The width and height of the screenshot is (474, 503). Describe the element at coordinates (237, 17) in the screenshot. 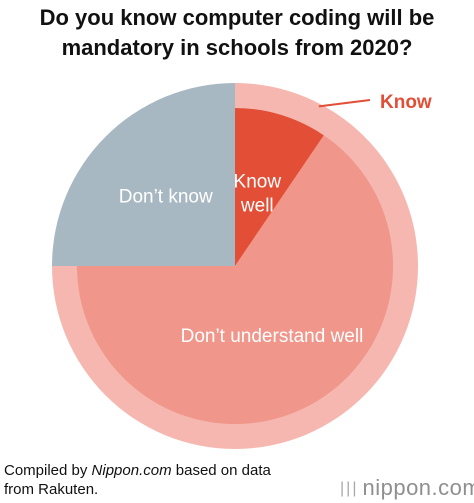

I see `chart-title-line-1: Do you know computer coding will be` at that location.